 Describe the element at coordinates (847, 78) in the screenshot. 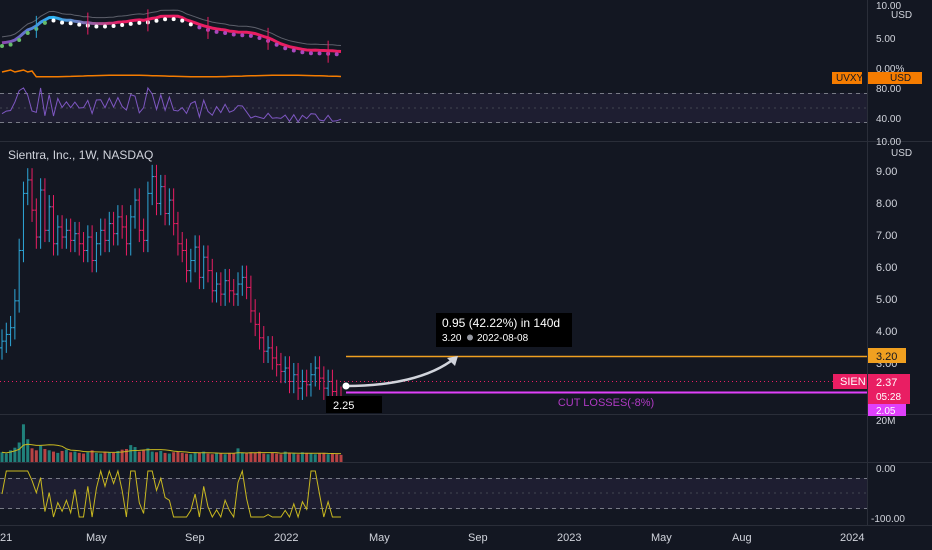

I see `uvxy-badge` at that location.